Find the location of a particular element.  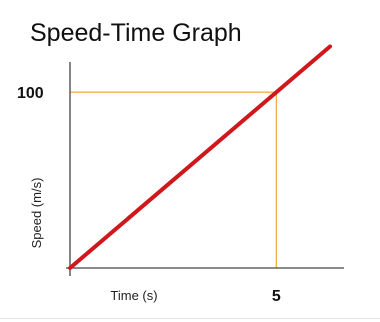

x-axis-label: Time (s) is located at coordinates (133, 295).